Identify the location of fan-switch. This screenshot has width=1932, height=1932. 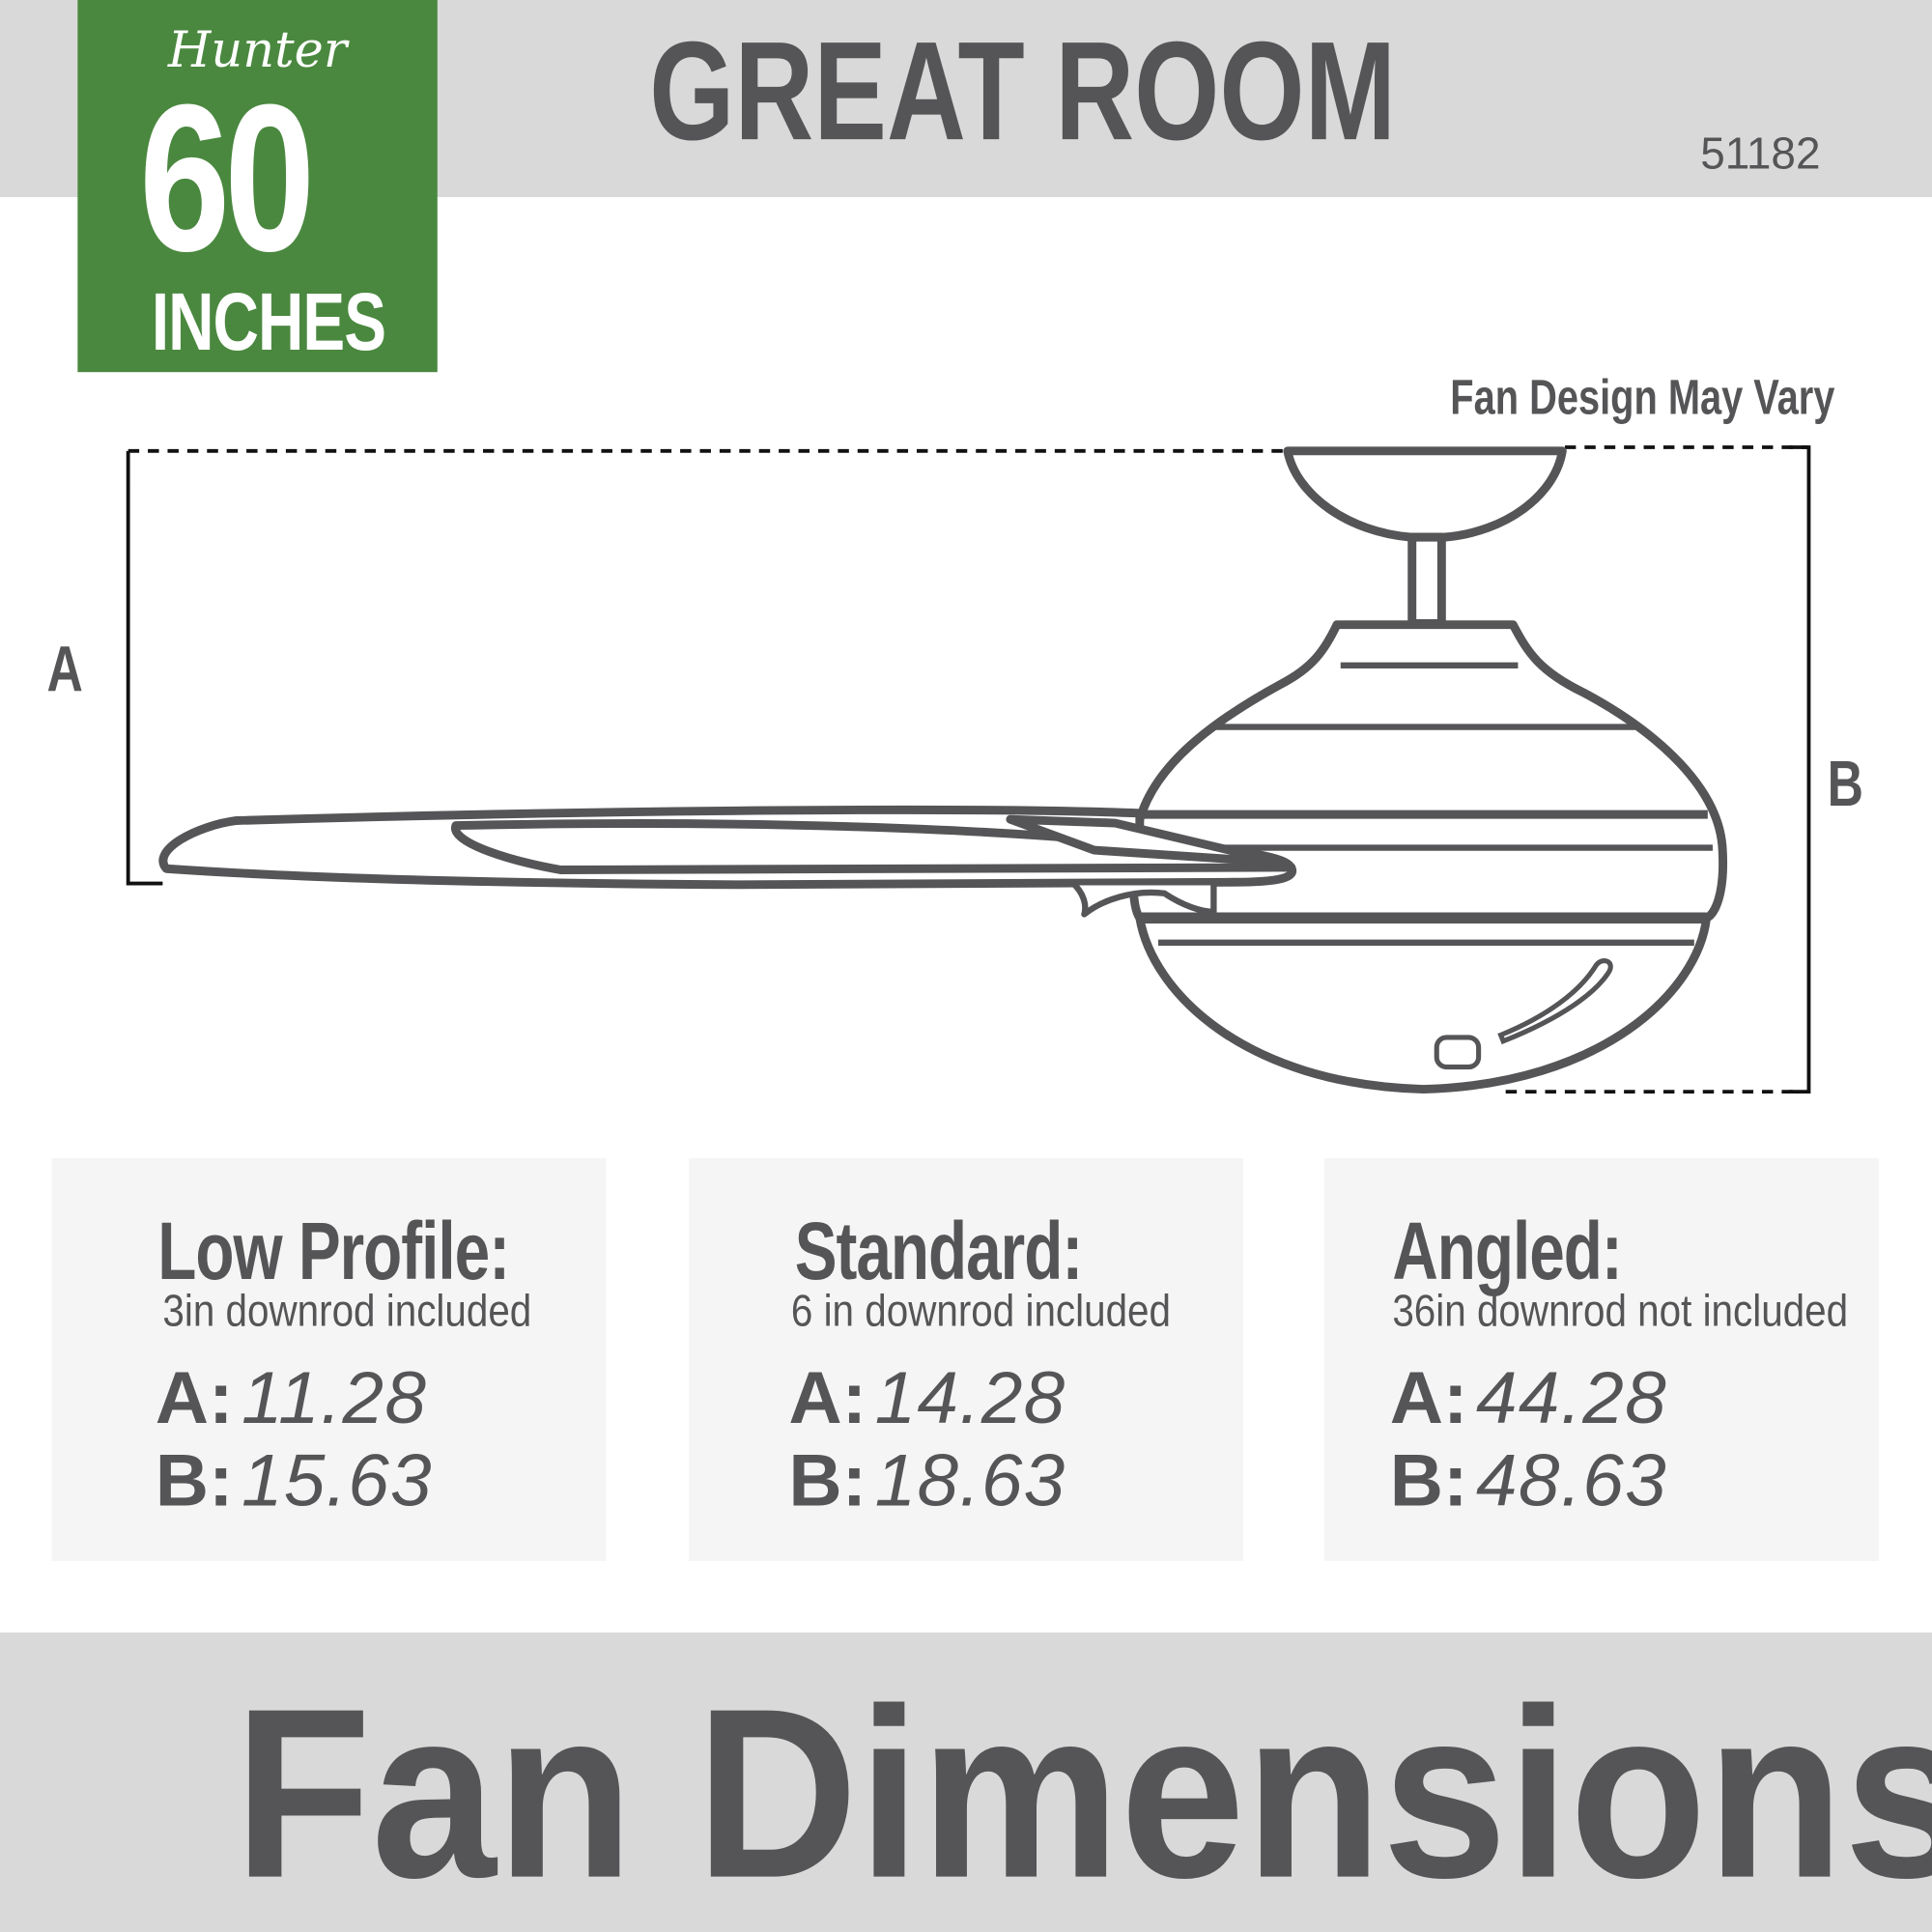
(1458, 1052).